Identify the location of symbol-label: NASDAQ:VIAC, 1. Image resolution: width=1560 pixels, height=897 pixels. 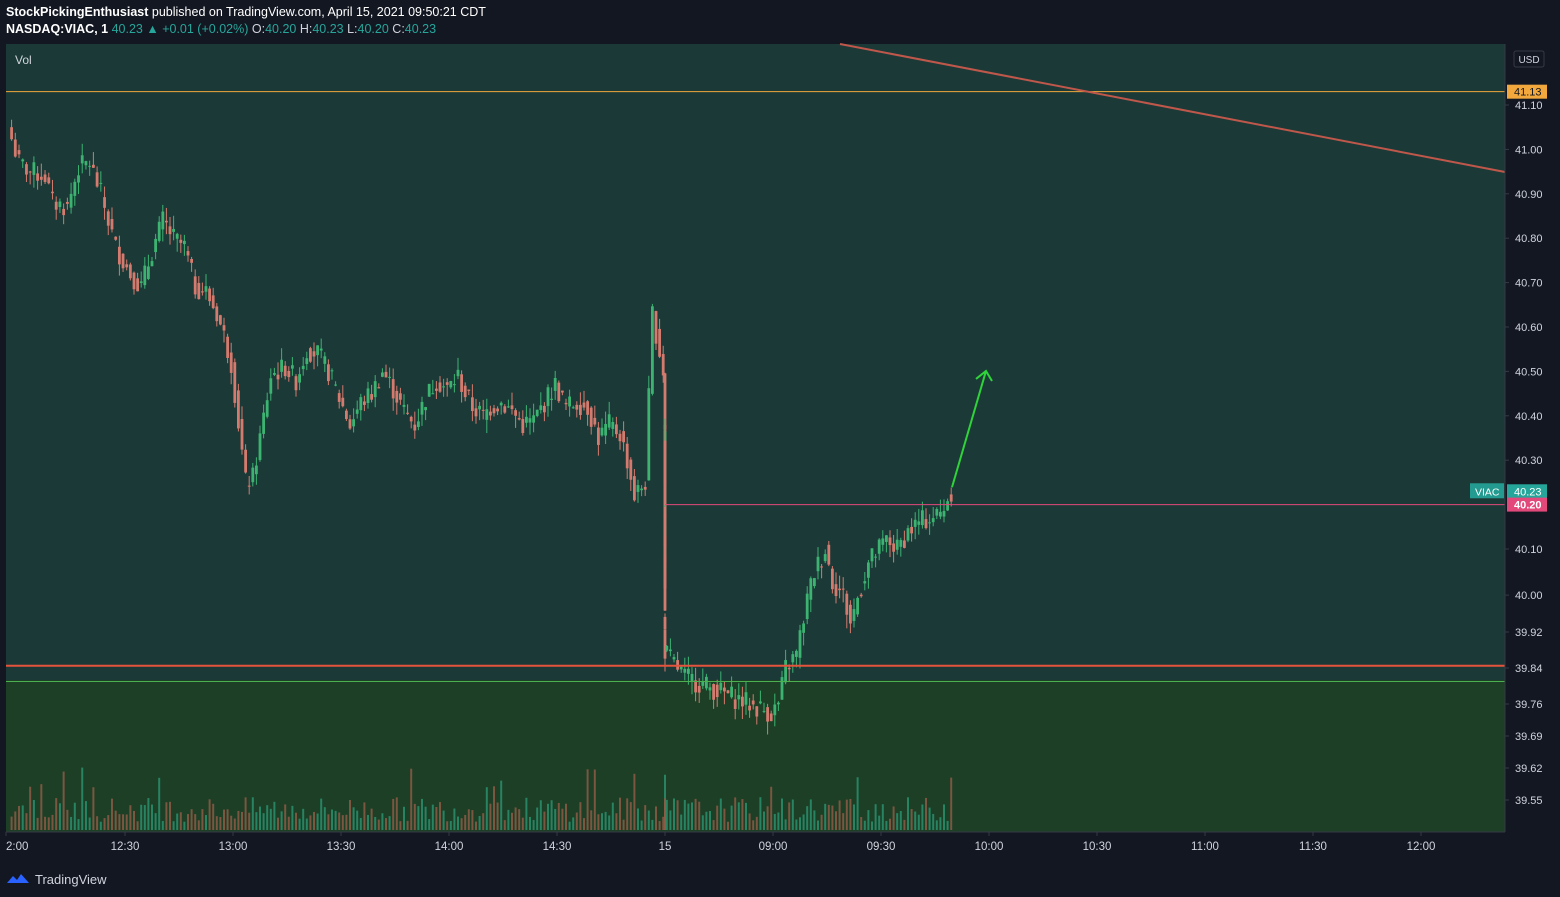
(57, 29).